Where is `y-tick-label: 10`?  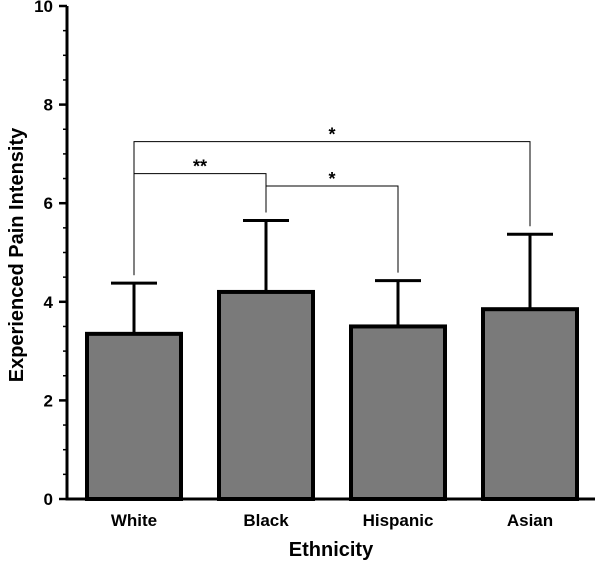 y-tick-label: 10 is located at coordinates (43, 8).